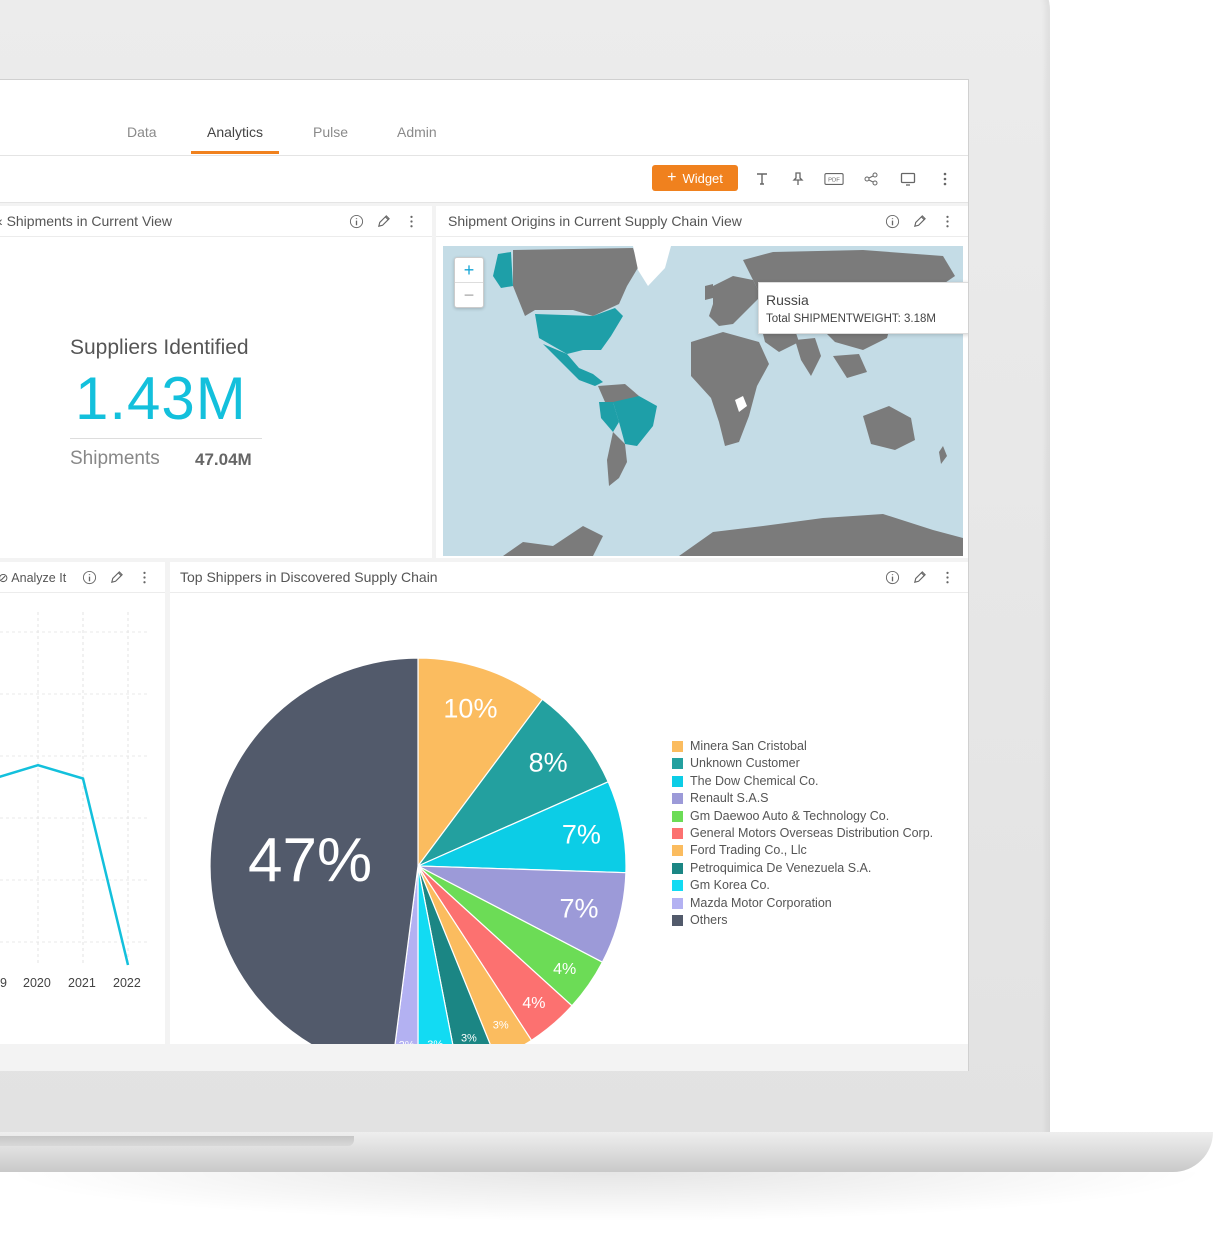 This screenshot has height=1237, width=1213. Describe the element at coordinates (617, 459) in the screenshot. I see `map-region-argentina-chile` at that location.